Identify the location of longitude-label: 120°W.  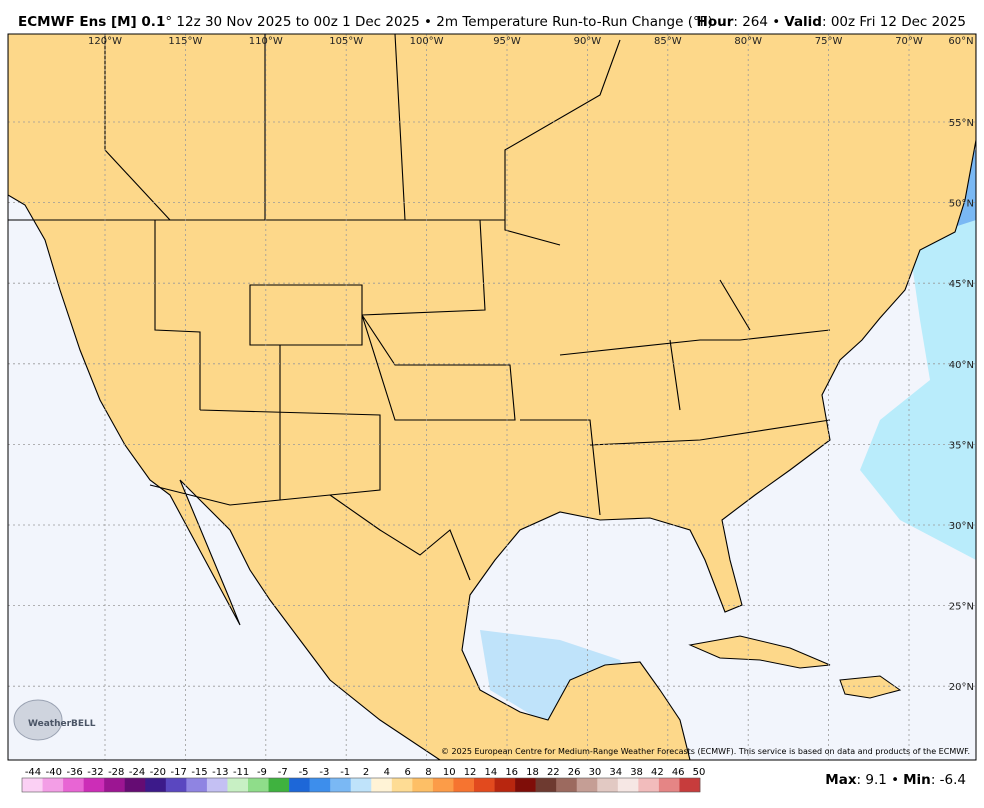
(105, 41).